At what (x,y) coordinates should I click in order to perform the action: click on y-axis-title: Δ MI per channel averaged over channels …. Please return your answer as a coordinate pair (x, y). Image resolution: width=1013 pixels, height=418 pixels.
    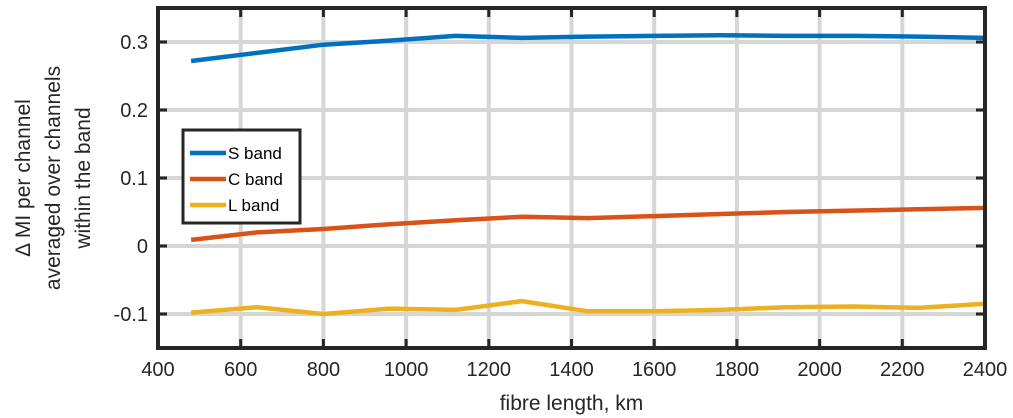
    Looking at the image, I should click on (53, 178).